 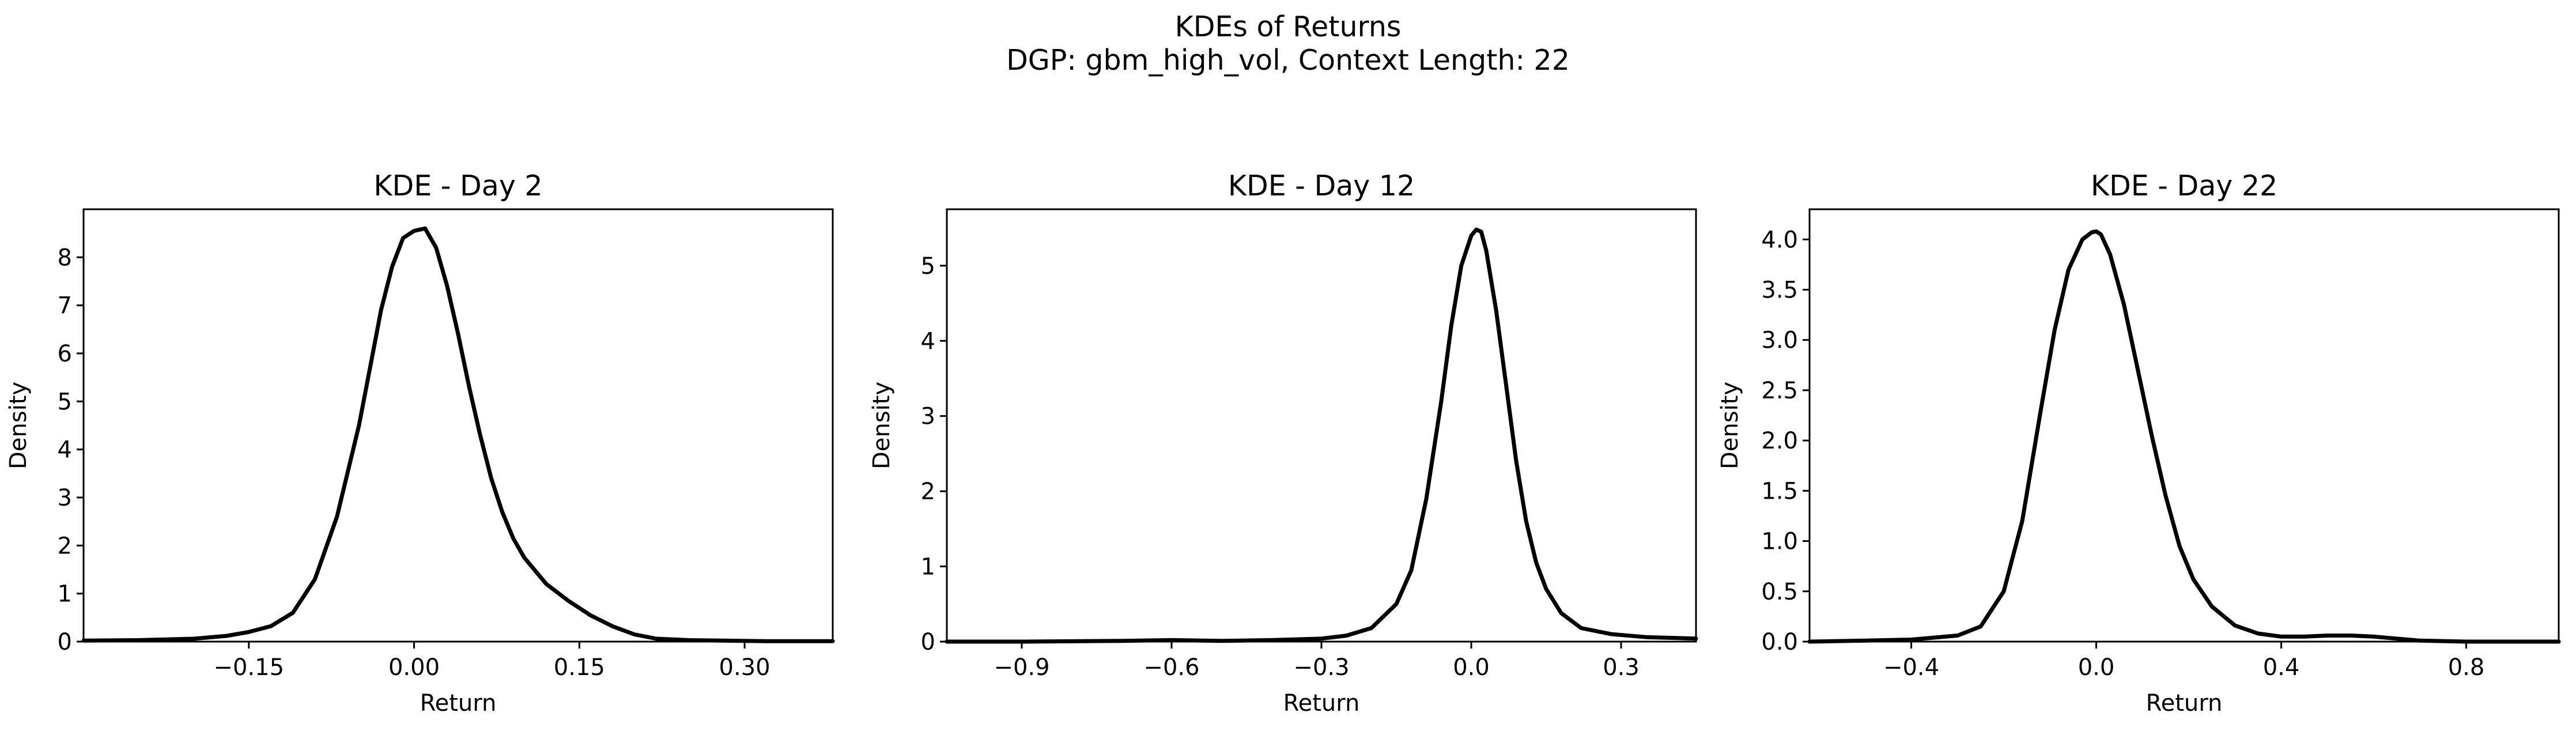 I want to click on y-tick-label: 4.0, so click(x=1779, y=240).